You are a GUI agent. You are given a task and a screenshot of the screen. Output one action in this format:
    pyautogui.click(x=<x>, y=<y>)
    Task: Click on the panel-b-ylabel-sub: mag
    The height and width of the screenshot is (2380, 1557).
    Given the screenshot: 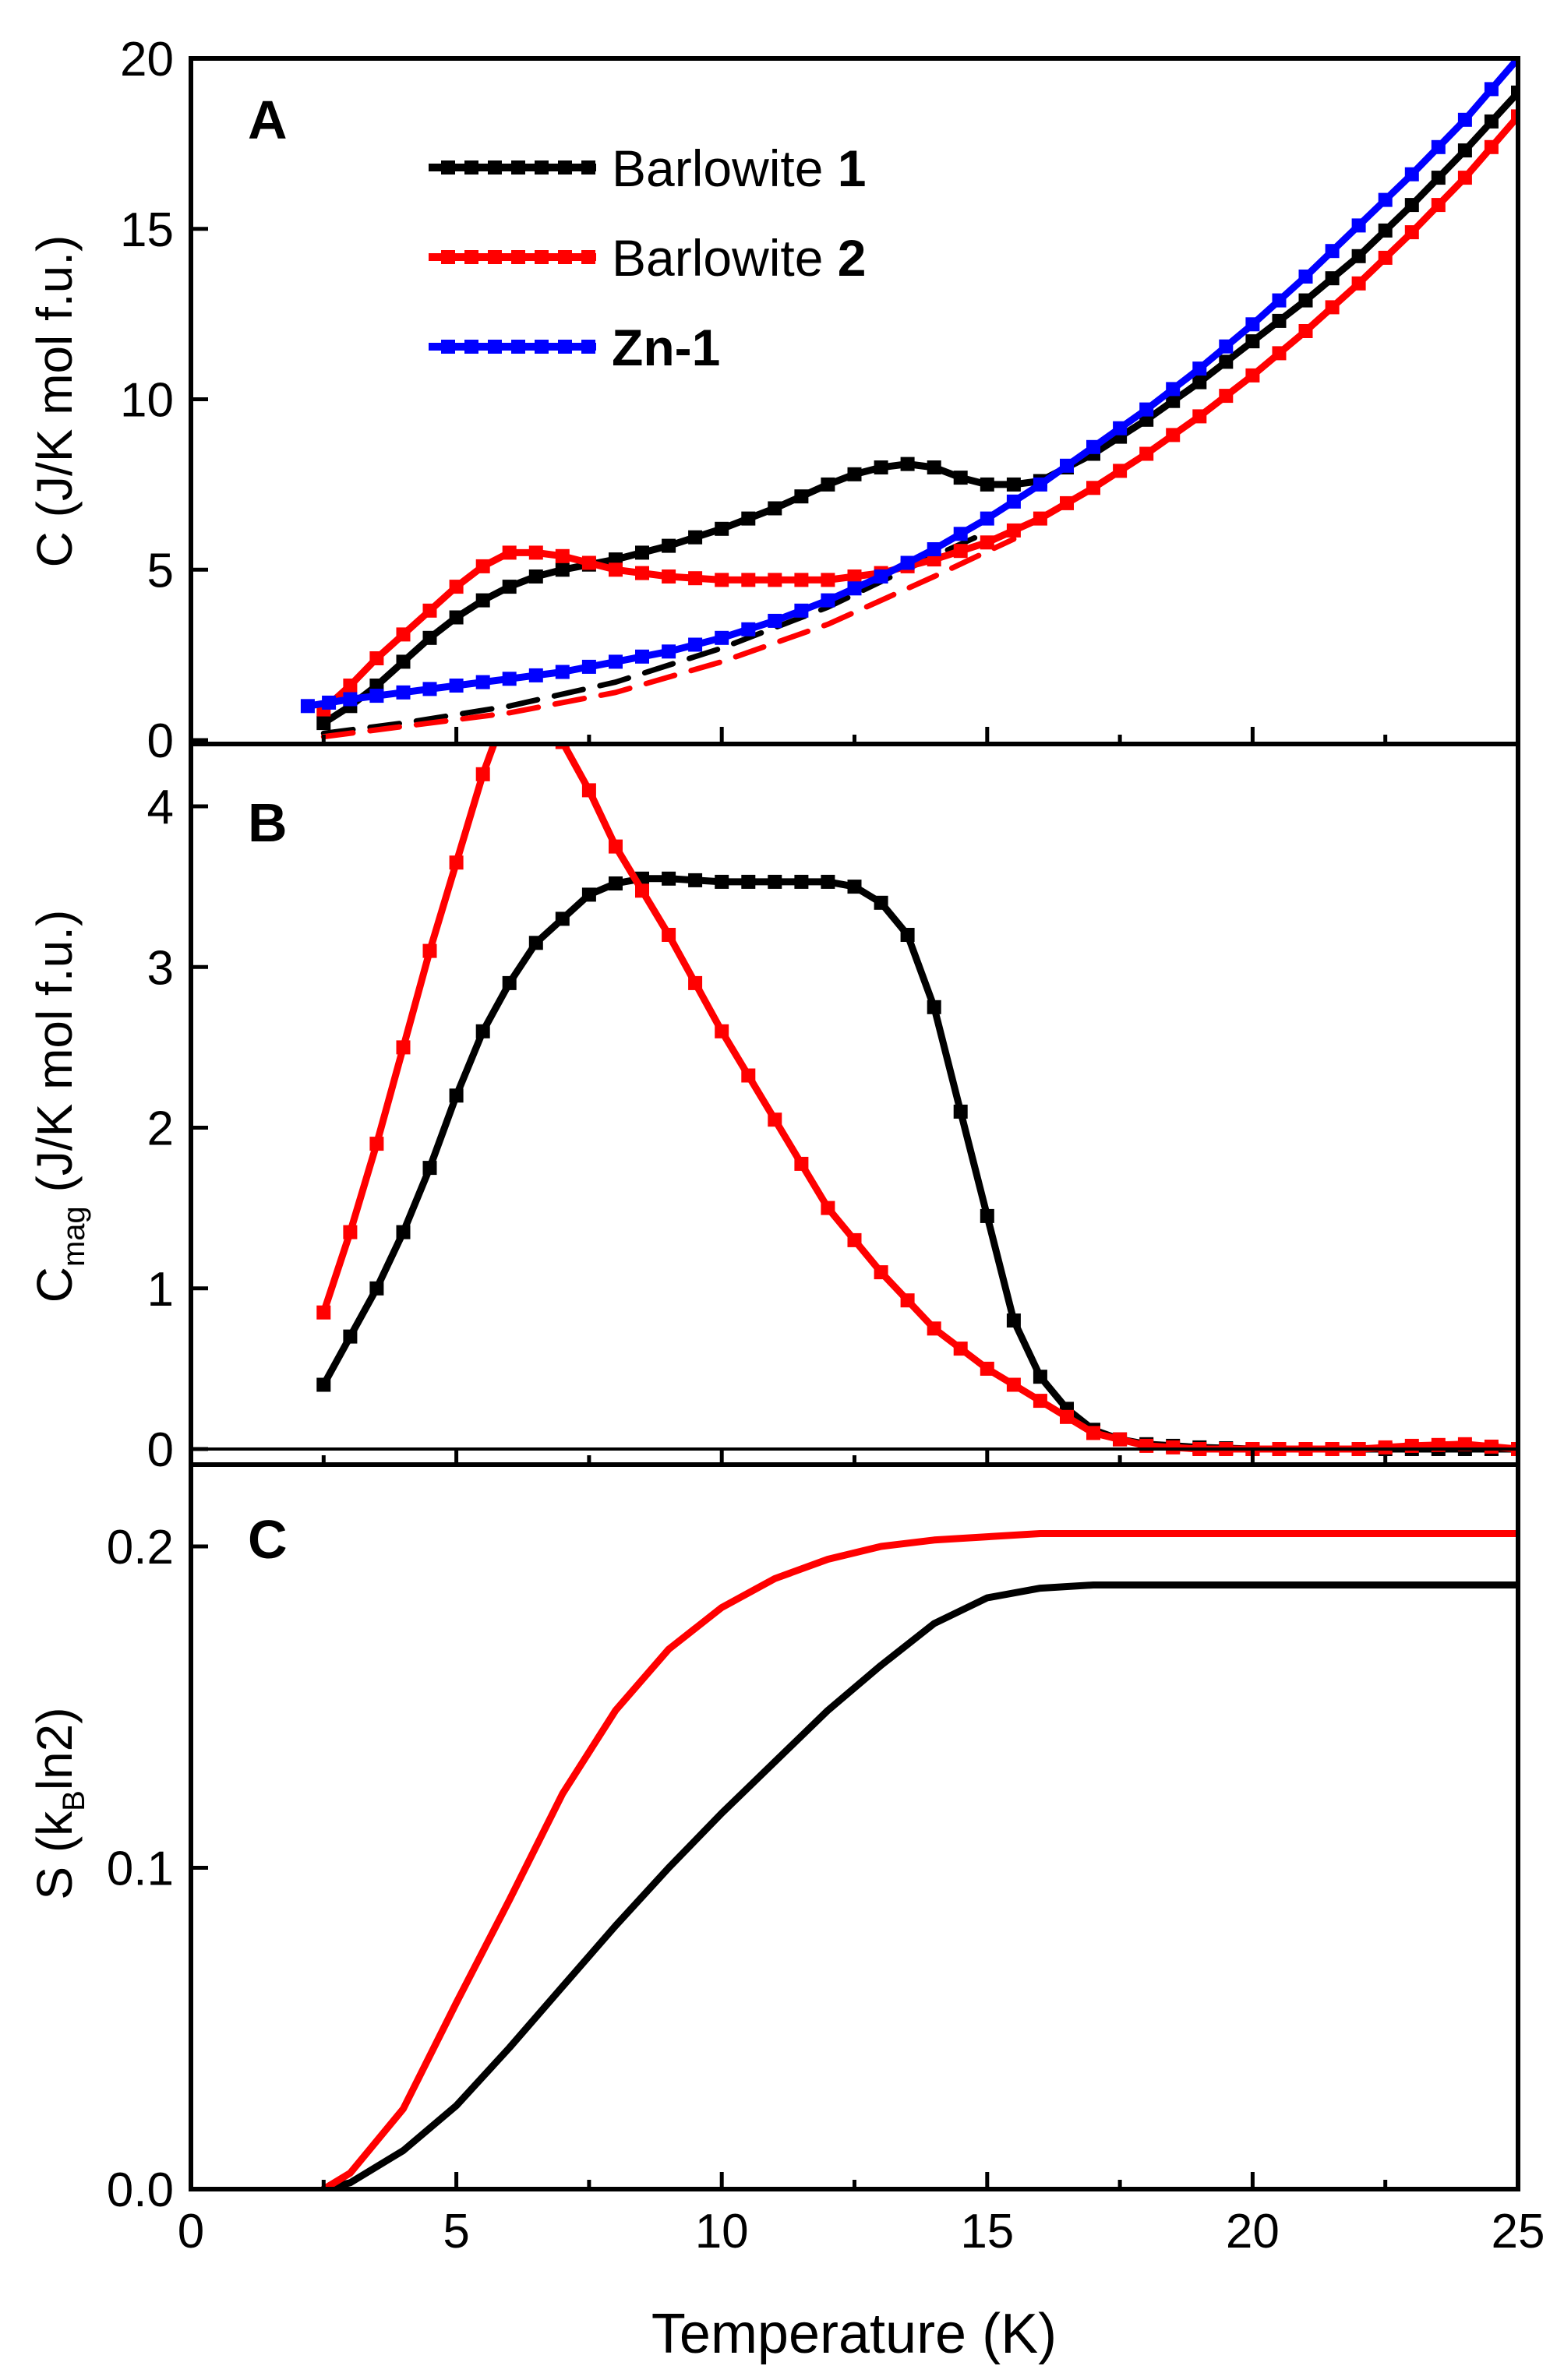 What is the action you would take?
    pyautogui.click(x=74, y=1236)
    